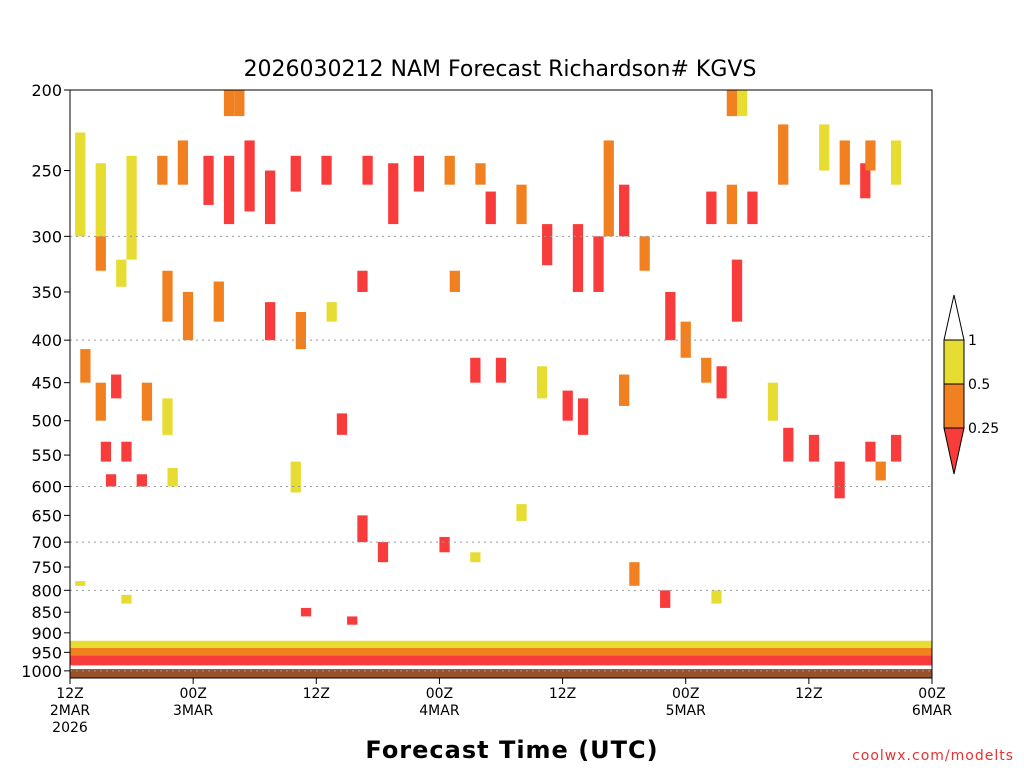 The width and height of the screenshot is (1024, 768). What do you see at coordinates (686, 711) in the screenshot?
I see `x-tick-label: 5MAR` at bounding box center [686, 711].